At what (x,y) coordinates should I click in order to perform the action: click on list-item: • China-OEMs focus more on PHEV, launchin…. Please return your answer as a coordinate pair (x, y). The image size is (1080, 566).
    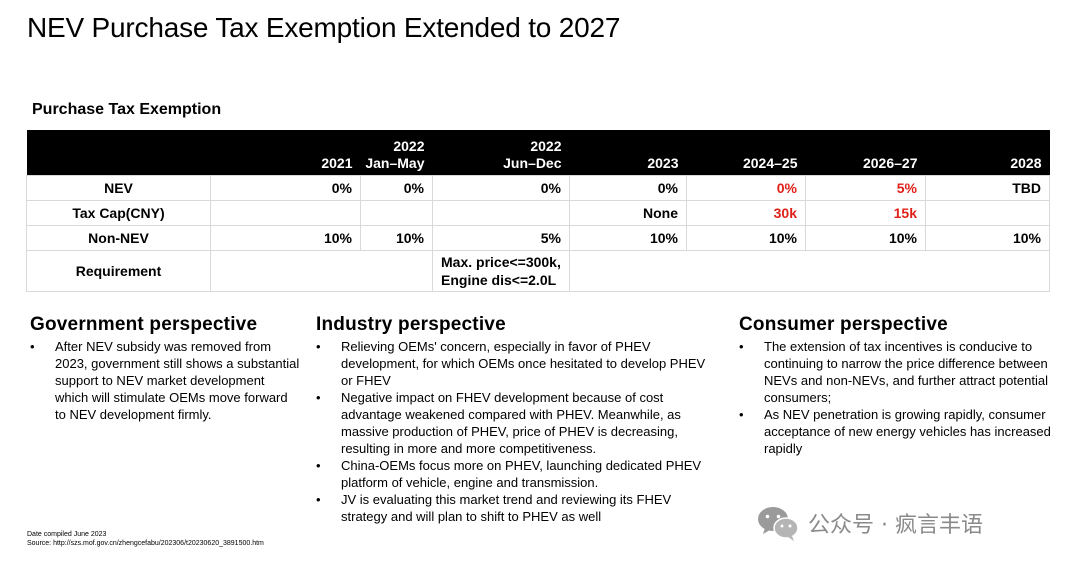
    Looking at the image, I should click on (509, 474).